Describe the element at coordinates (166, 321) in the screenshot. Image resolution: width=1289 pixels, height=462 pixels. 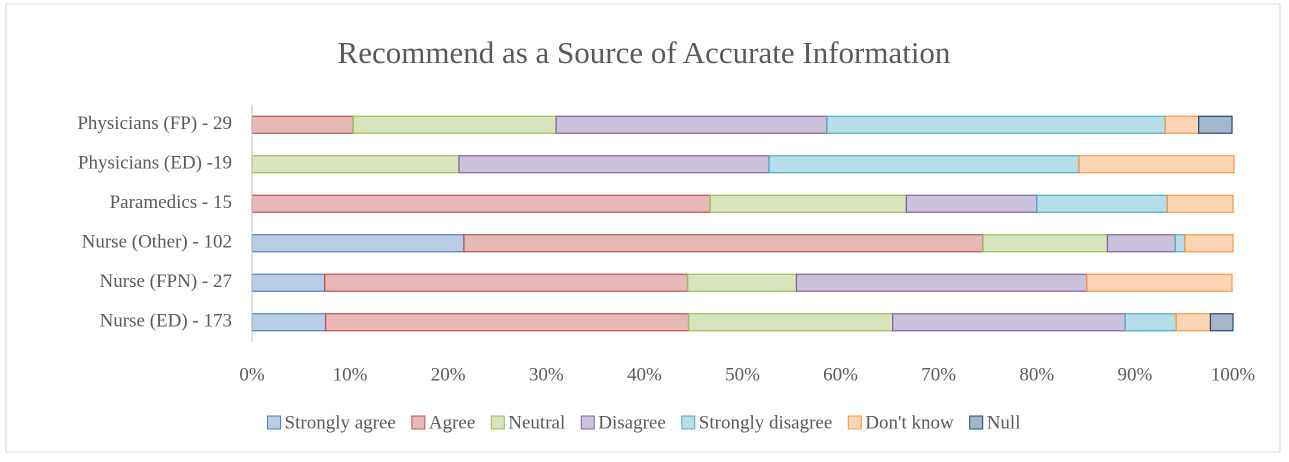
I see `y-tick-label: Nurse (ED) - 173` at that location.